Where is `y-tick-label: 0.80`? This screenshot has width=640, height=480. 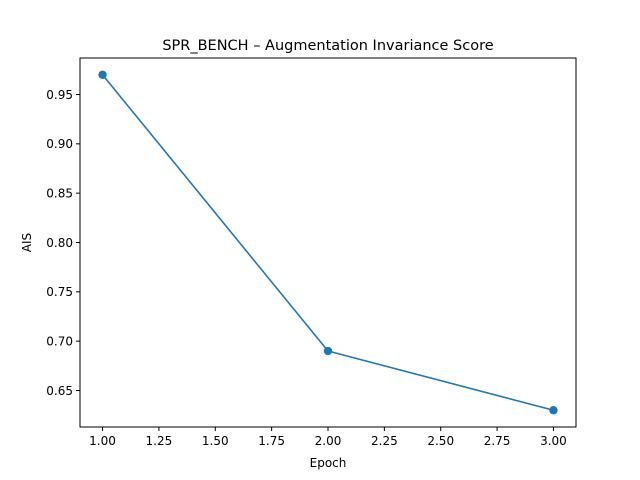
y-tick-label: 0.80 is located at coordinates (59, 243).